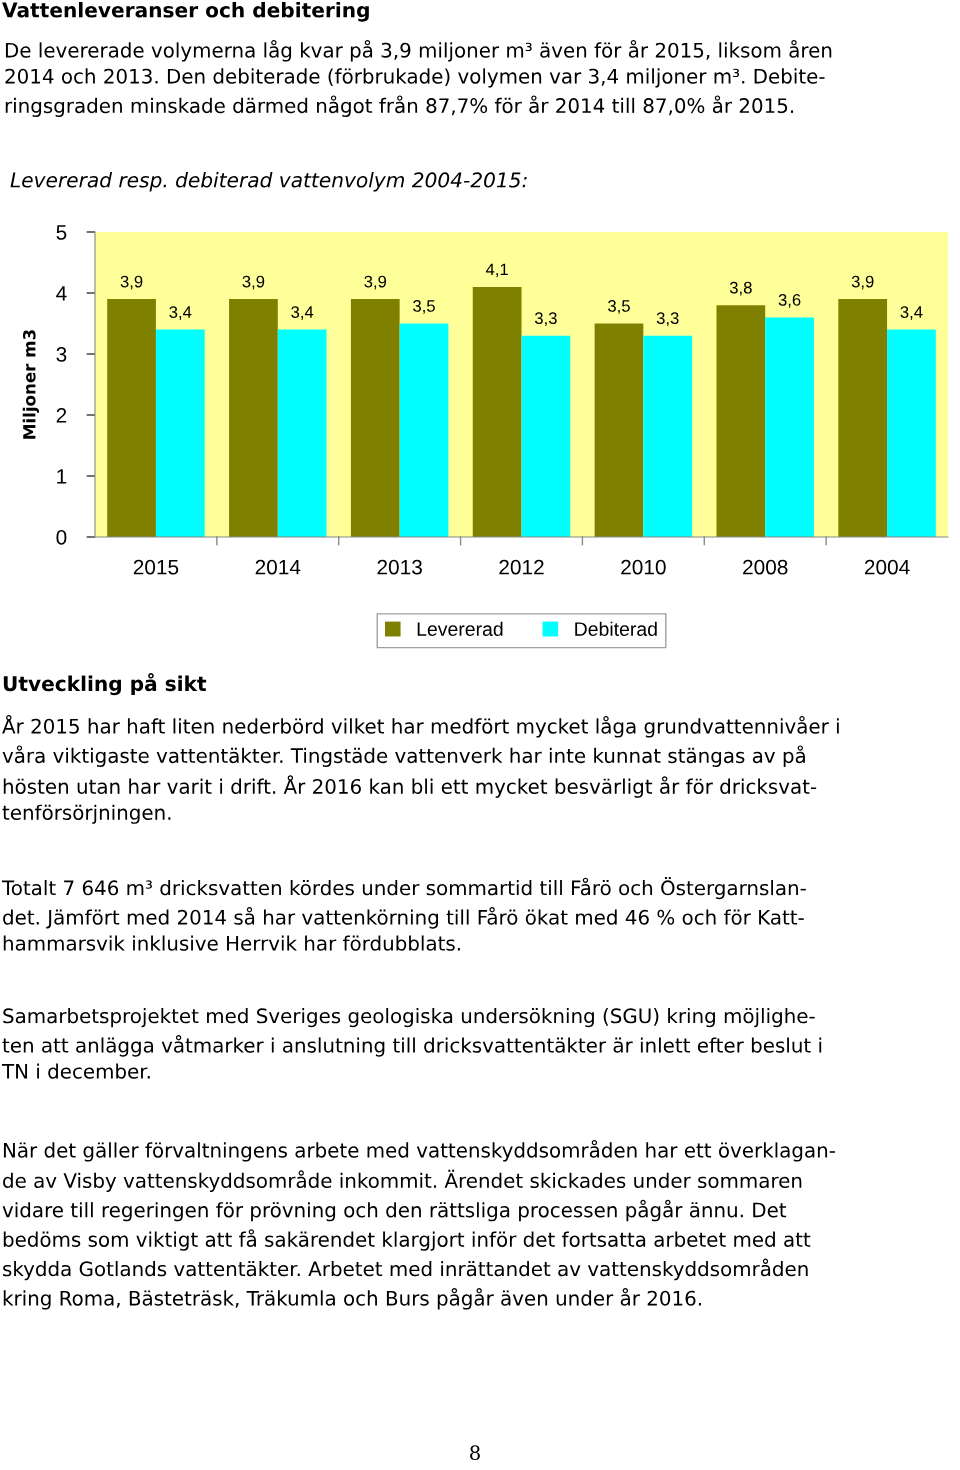 The width and height of the screenshot is (960, 1470). I want to click on x-tick-label: 2015, so click(156, 567).